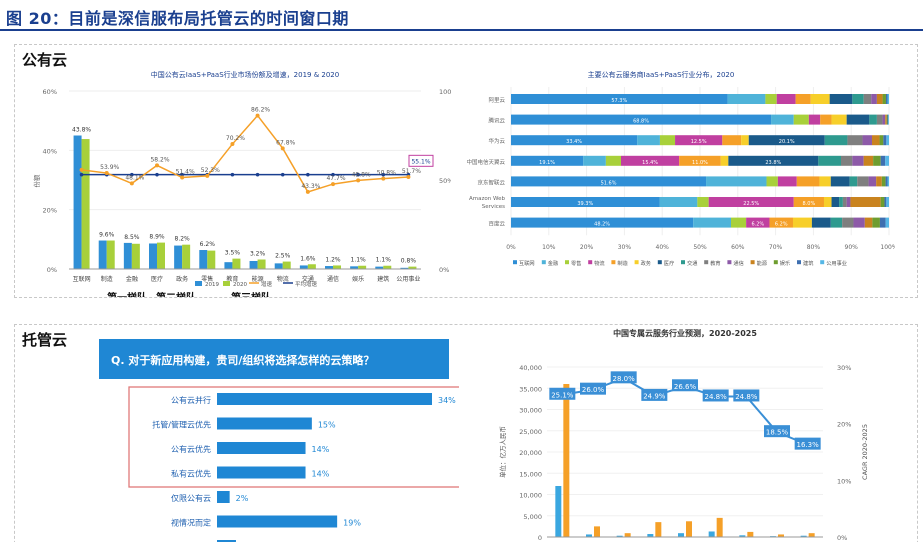  What do you see at coordinates (445, 92) in the screenshot?
I see `y2-tick-label: 100%` at bounding box center [445, 92].